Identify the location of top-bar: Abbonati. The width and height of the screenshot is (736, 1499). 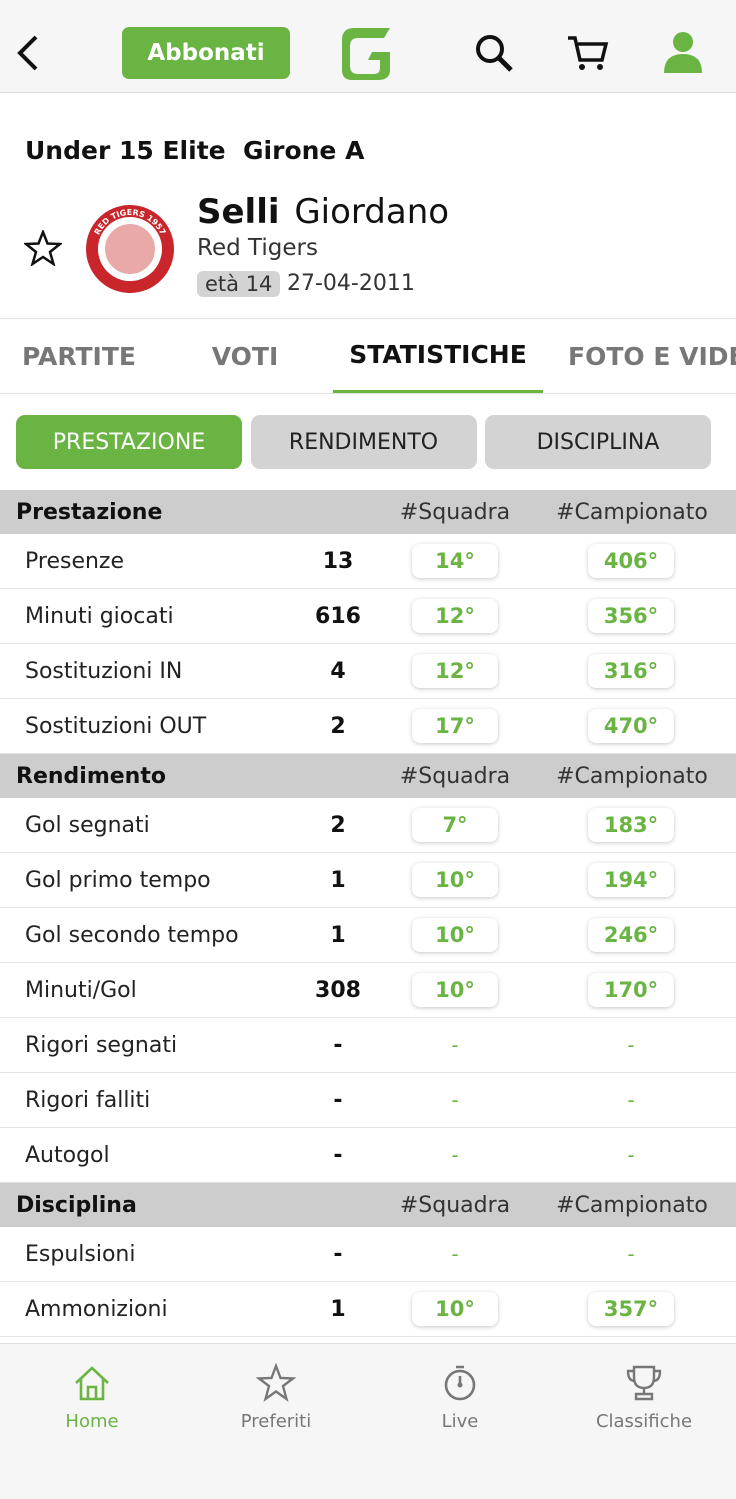
(368, 46).